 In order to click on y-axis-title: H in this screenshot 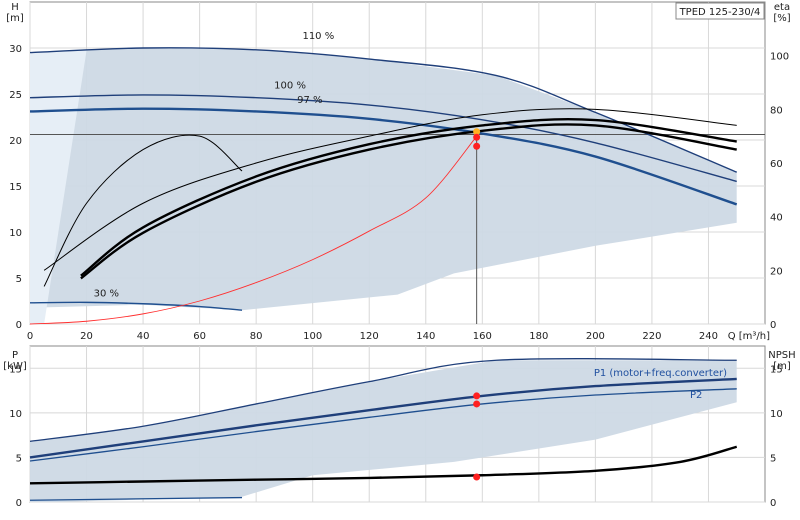, I will do `click(15, 7)`.